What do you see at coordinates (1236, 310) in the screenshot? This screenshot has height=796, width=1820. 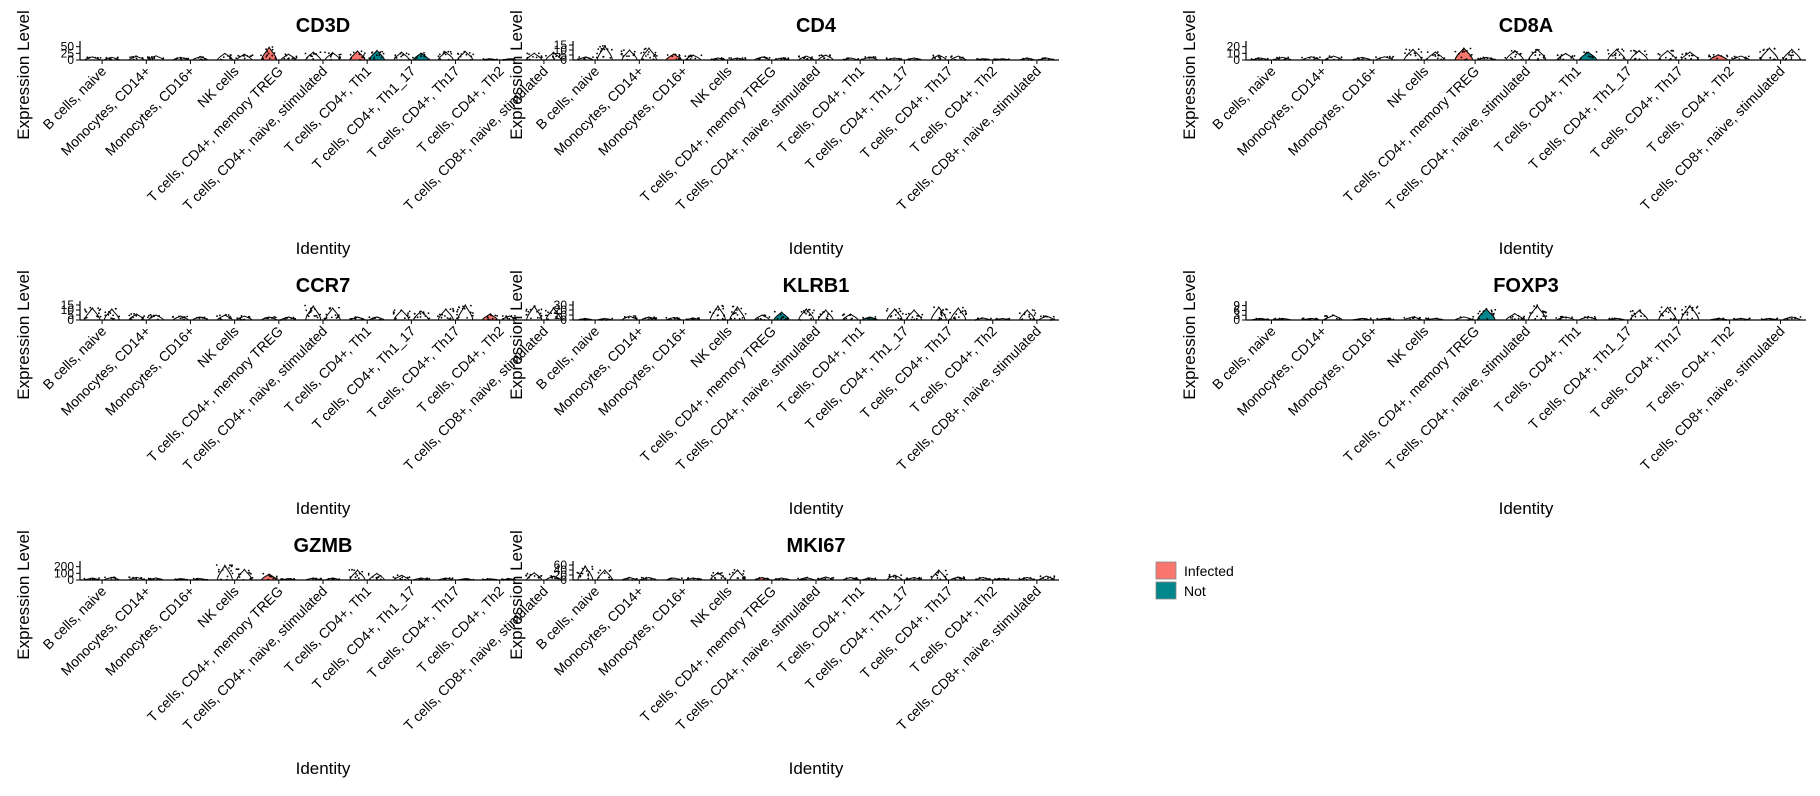 I see `y-tick-label: 6` at bounding box center [1236, 310].